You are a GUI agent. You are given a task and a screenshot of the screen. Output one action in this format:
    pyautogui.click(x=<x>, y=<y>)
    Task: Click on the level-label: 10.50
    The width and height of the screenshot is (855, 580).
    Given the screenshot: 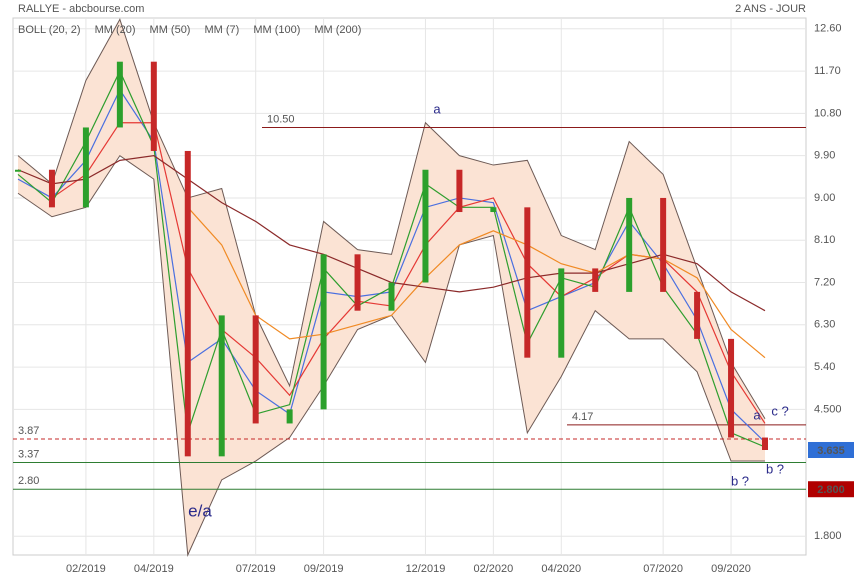 What is the action you would take?
    pyautogui.click(x=281, y=119)
    